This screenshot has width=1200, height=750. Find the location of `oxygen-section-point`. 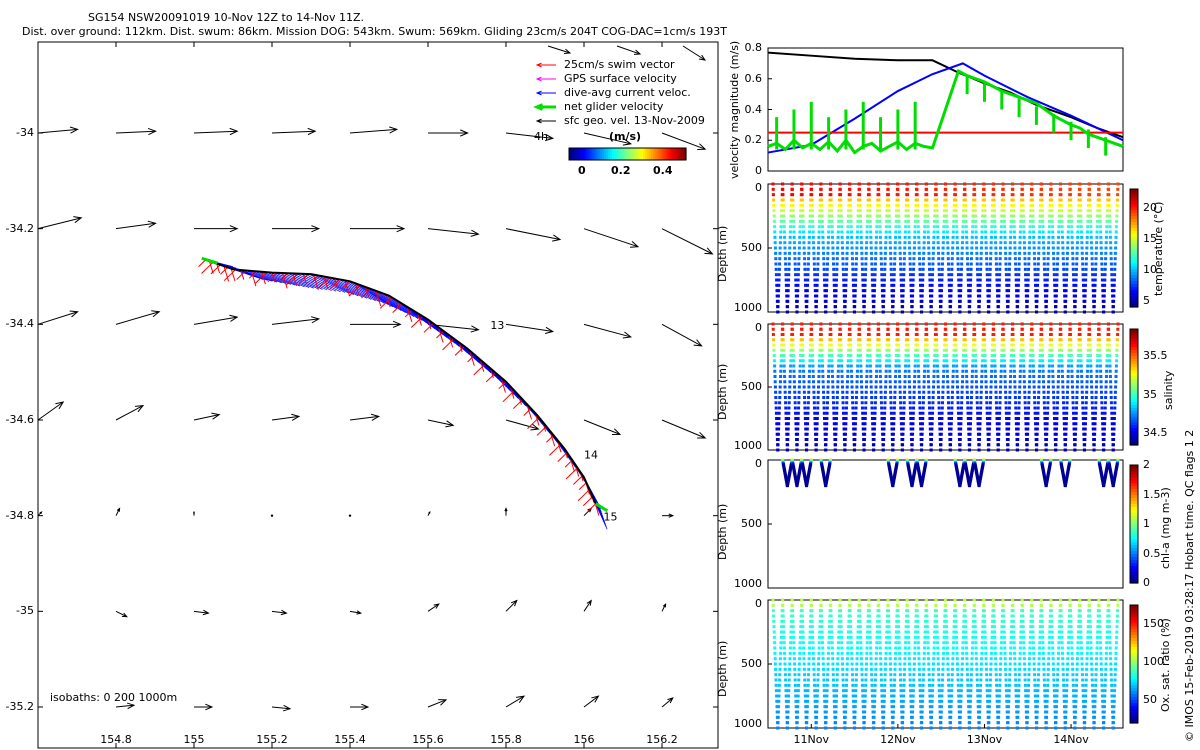

oxygen-section-point is located at coordinates (793, 621).